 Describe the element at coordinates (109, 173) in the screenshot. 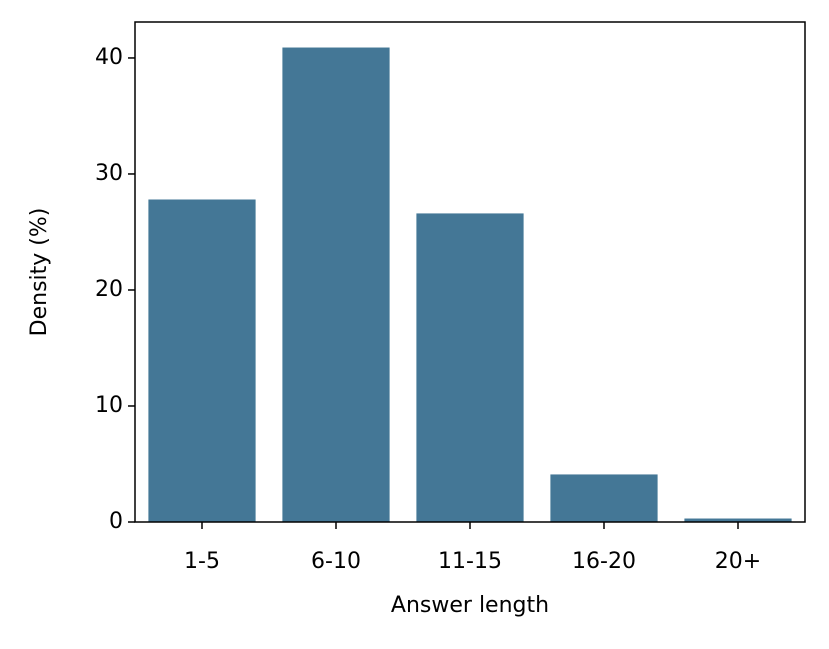

I see `y-tick-label: 30` at that location.